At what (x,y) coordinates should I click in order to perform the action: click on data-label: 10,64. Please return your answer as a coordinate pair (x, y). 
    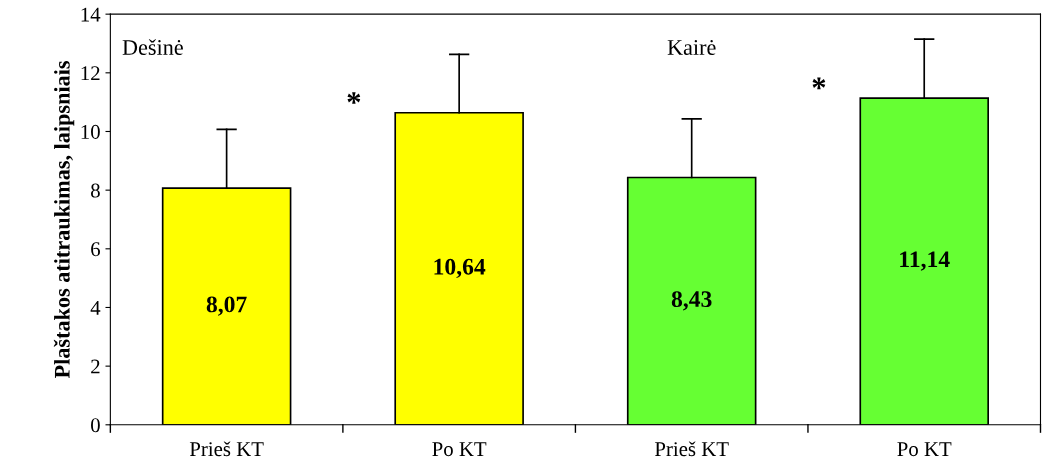
    Looking at the image, I should click on (460, 268).